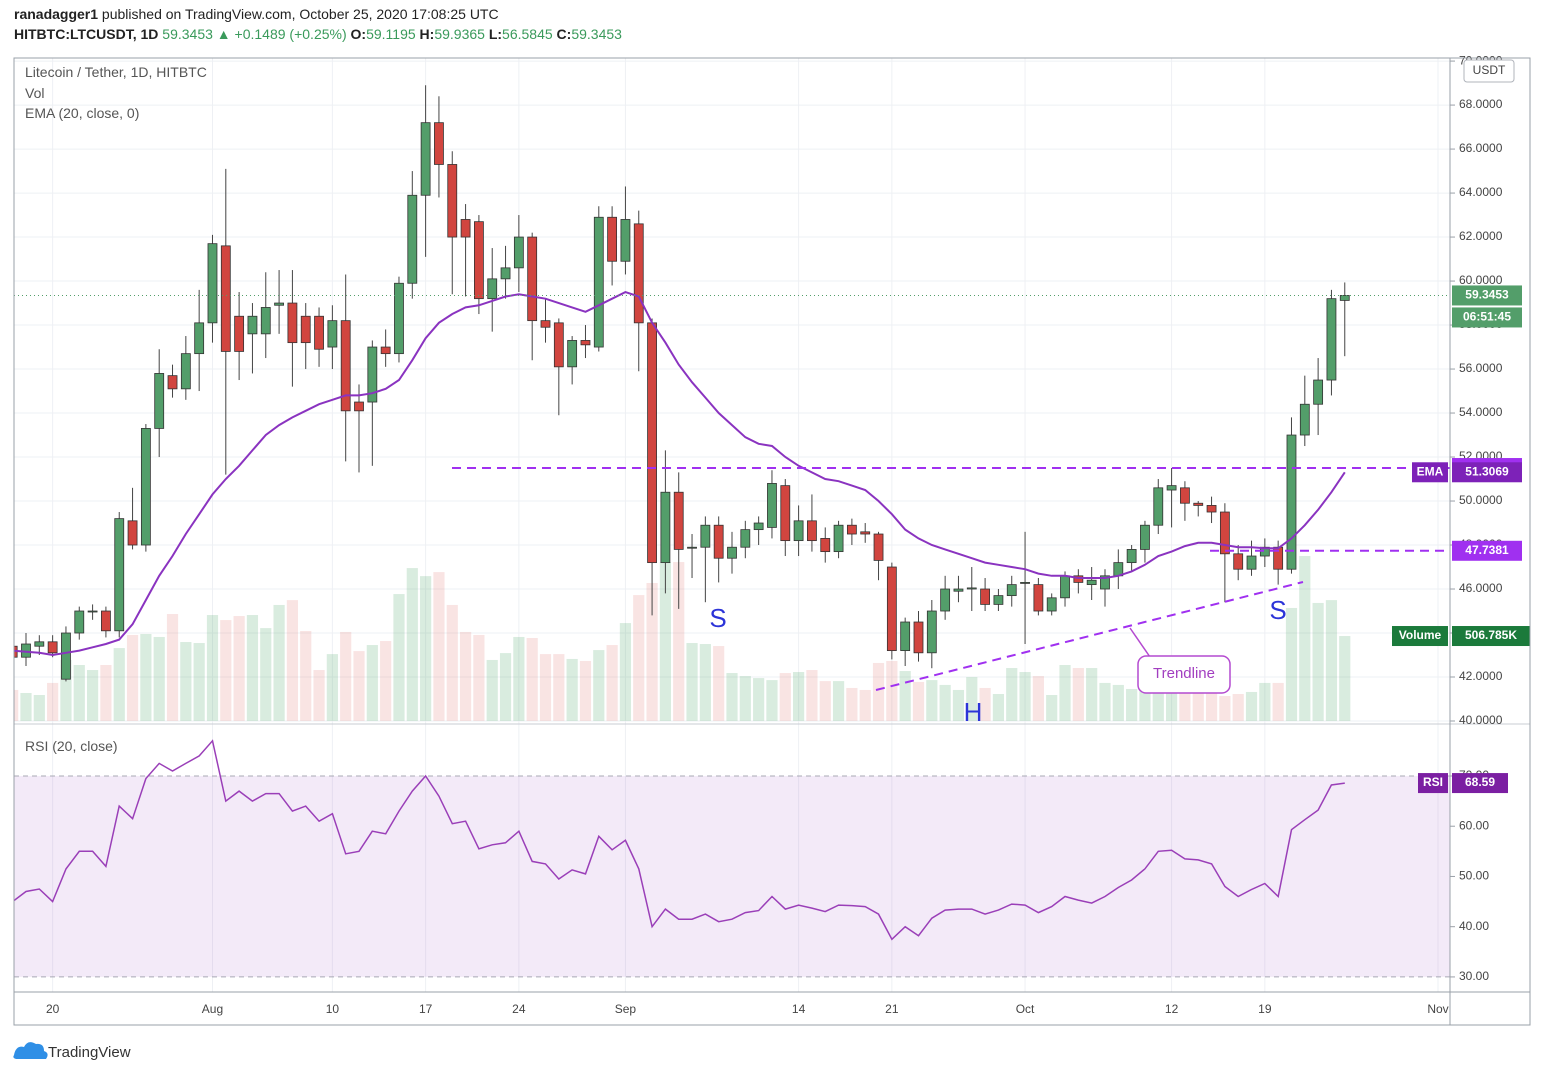  I want to click on y-tick-label: 62.0000, so click(1481, 236).